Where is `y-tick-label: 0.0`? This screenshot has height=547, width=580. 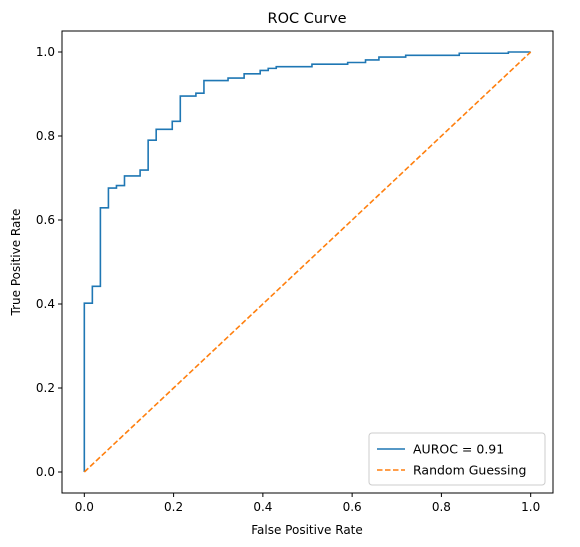
y-tick-label: 0.0 is located at coordinates (45, 472).